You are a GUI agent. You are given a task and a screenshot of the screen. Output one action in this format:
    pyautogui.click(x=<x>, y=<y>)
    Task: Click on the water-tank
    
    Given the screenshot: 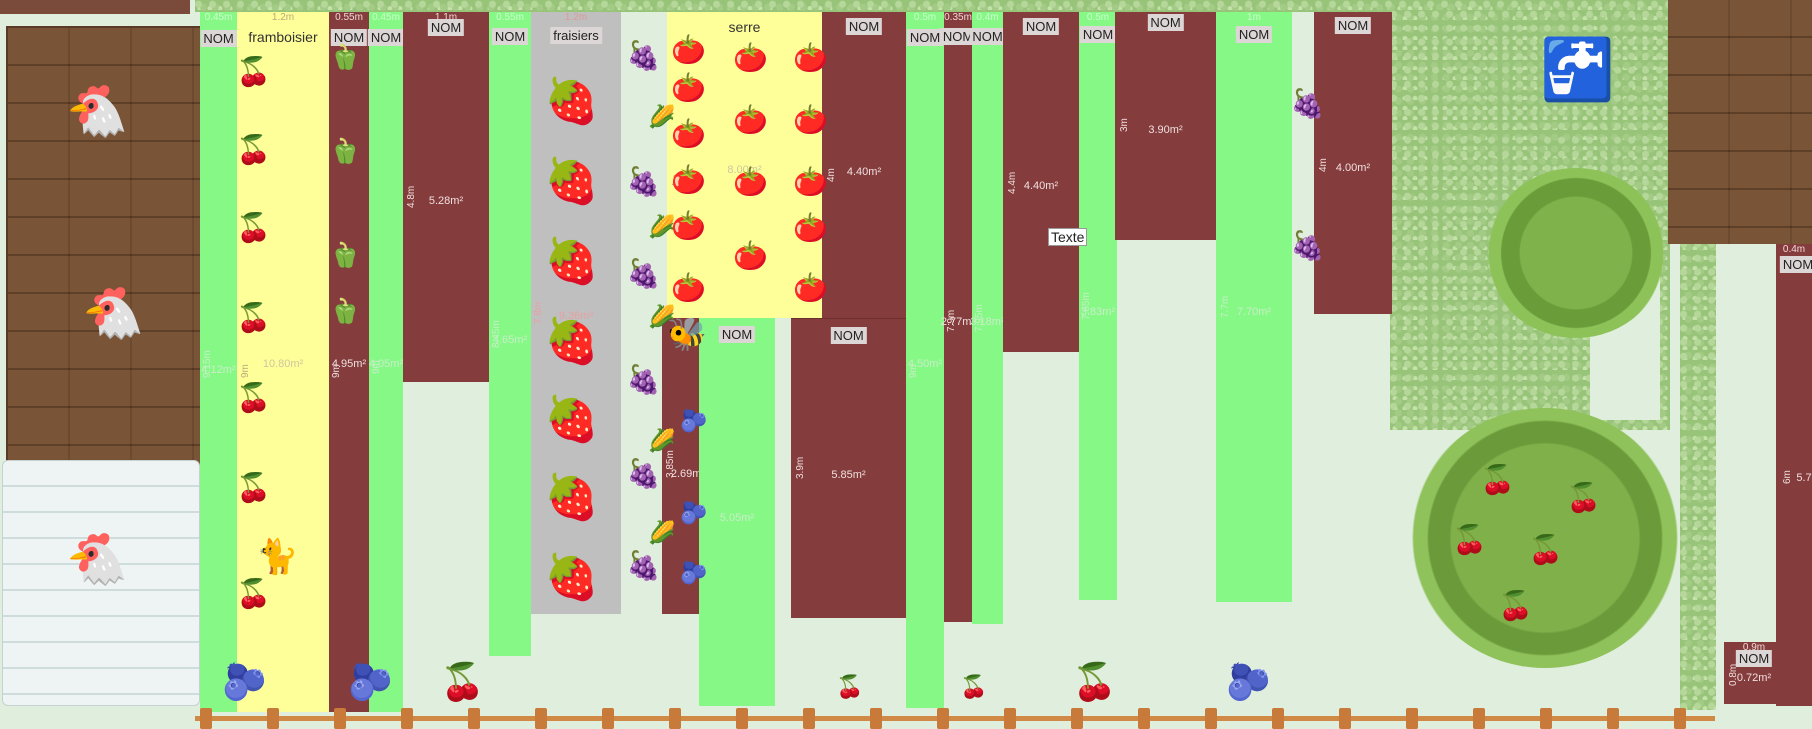 What is the action you would take?
    pyautogui.click(x=101, y=583)
    